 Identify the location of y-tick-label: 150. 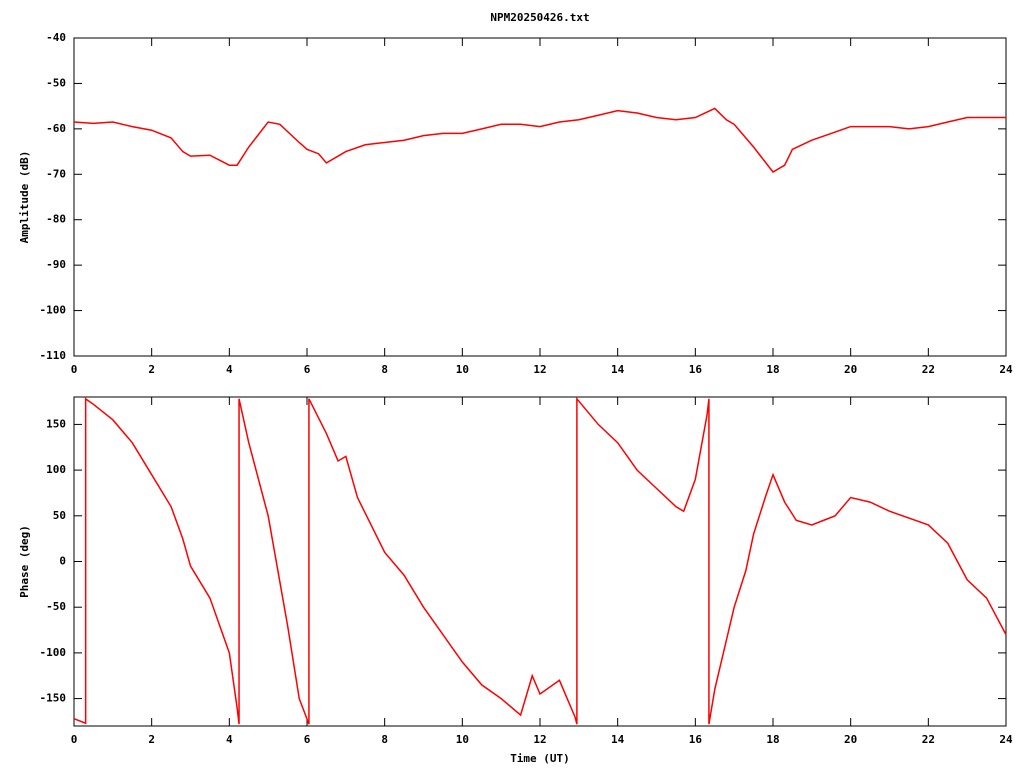
(56, 423).